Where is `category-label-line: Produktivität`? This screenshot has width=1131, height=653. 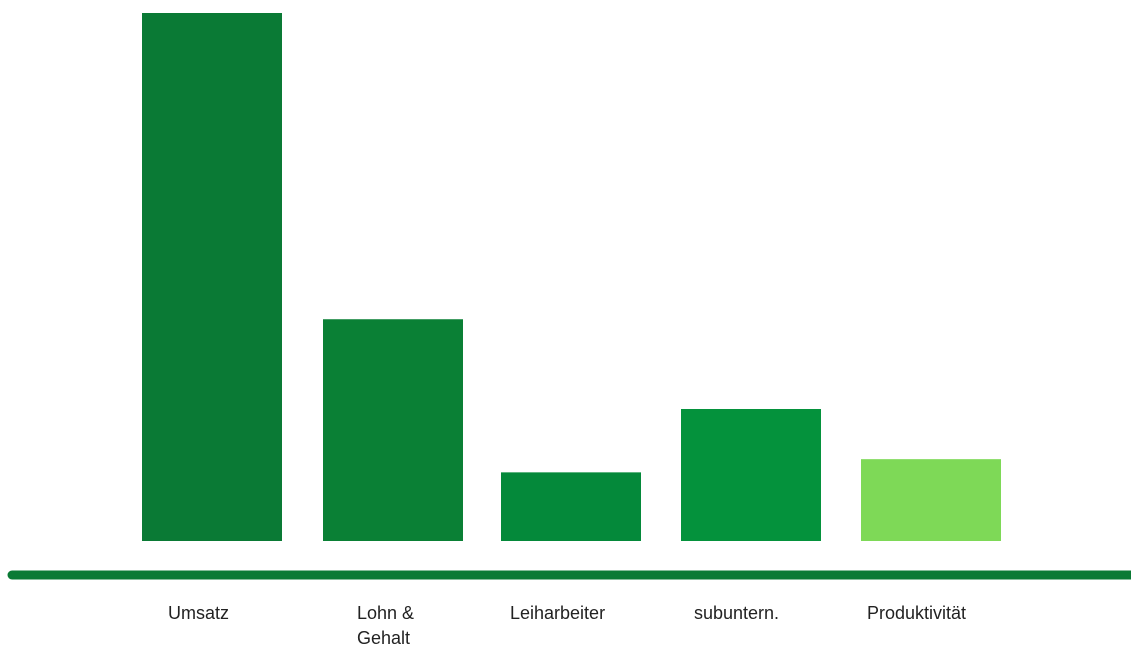
category-label-line: Produktivität is located at coordinates (916, 613).